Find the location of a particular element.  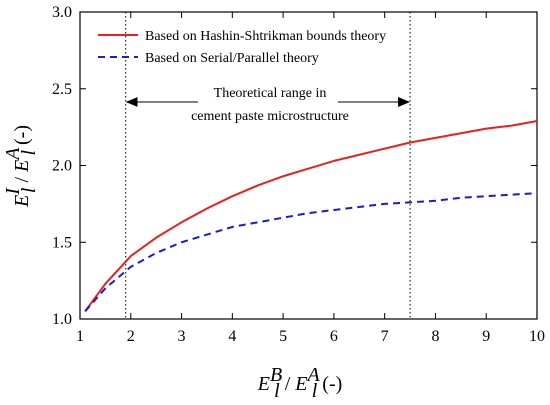

y-label-sub-bottom: l is located at coordinates (29, 153).